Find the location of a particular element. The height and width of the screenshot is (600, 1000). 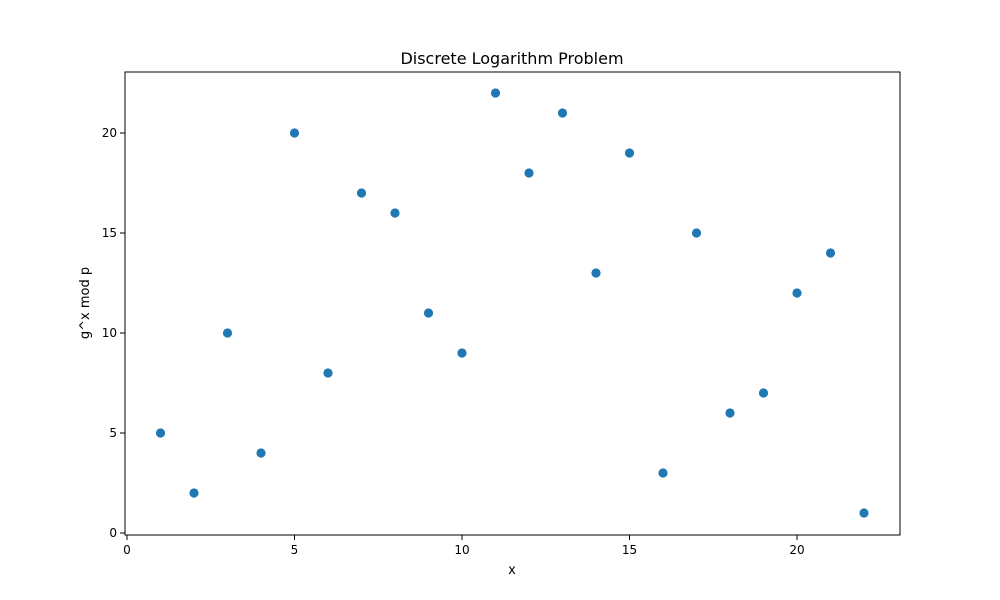

y-tick-label: 15 is located at coordinates (109, 233).